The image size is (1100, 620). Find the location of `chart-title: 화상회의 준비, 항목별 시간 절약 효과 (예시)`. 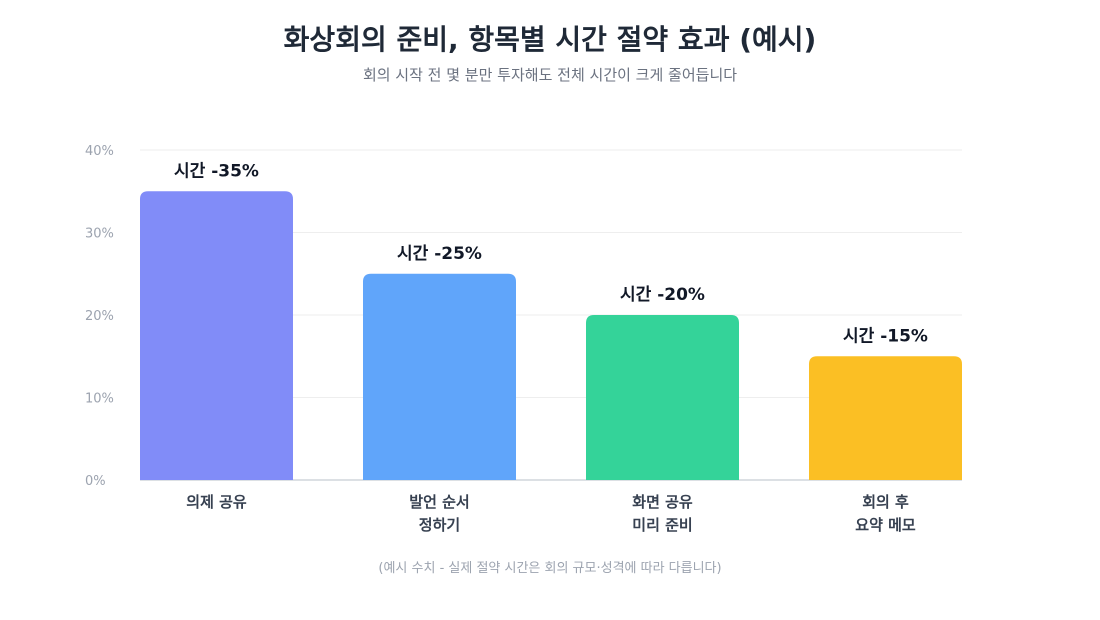

chart-title: 화상회의 준비, 항목별 시간 절약 효과 (예시) is located at coordinates (550, 39).